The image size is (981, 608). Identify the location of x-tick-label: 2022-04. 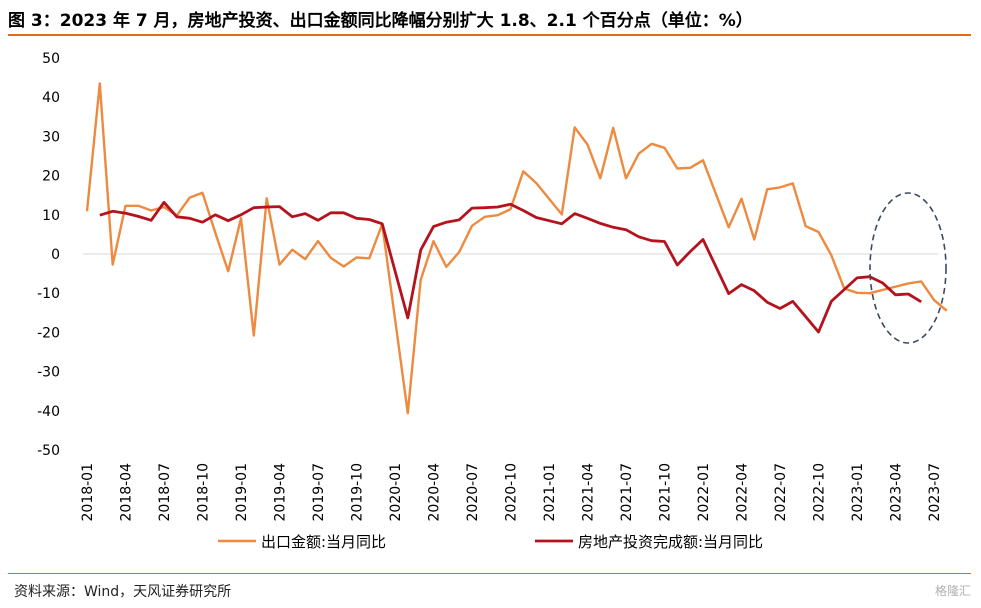
(743, 492).